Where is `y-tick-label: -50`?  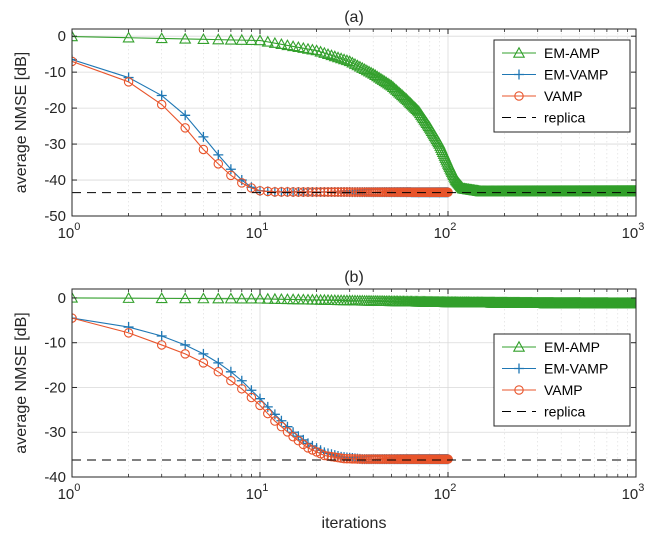 y-tick-label: -50 is located at coordinates (55, 216).